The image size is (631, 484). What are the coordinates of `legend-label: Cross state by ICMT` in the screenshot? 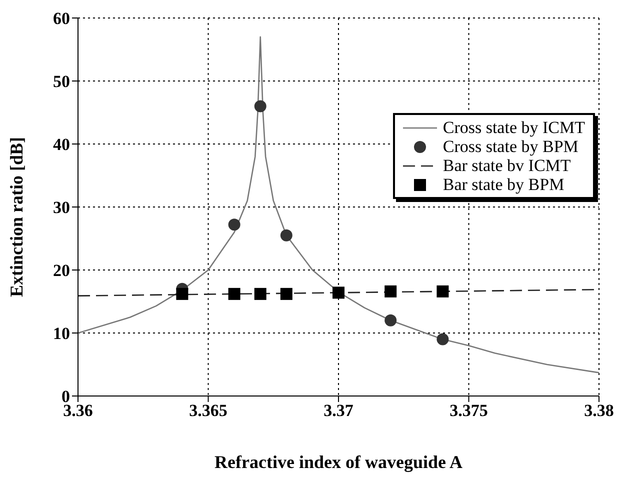 It's located at (513, 127).